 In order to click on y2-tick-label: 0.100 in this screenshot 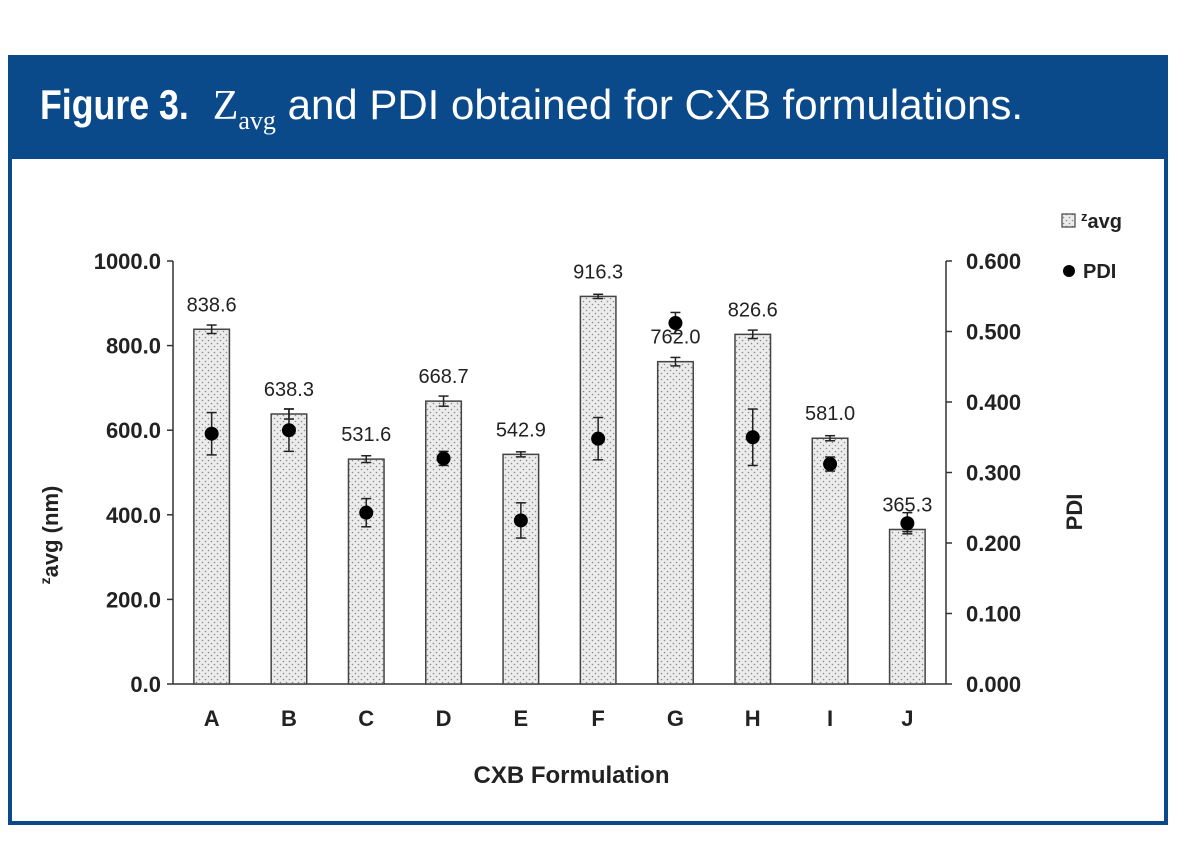, I will do `click(993, 614)`.